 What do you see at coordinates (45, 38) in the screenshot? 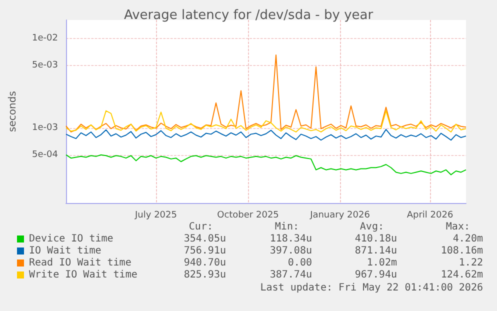
I see `y-tick-label: 1e-02` at bounding box center [45, 38].